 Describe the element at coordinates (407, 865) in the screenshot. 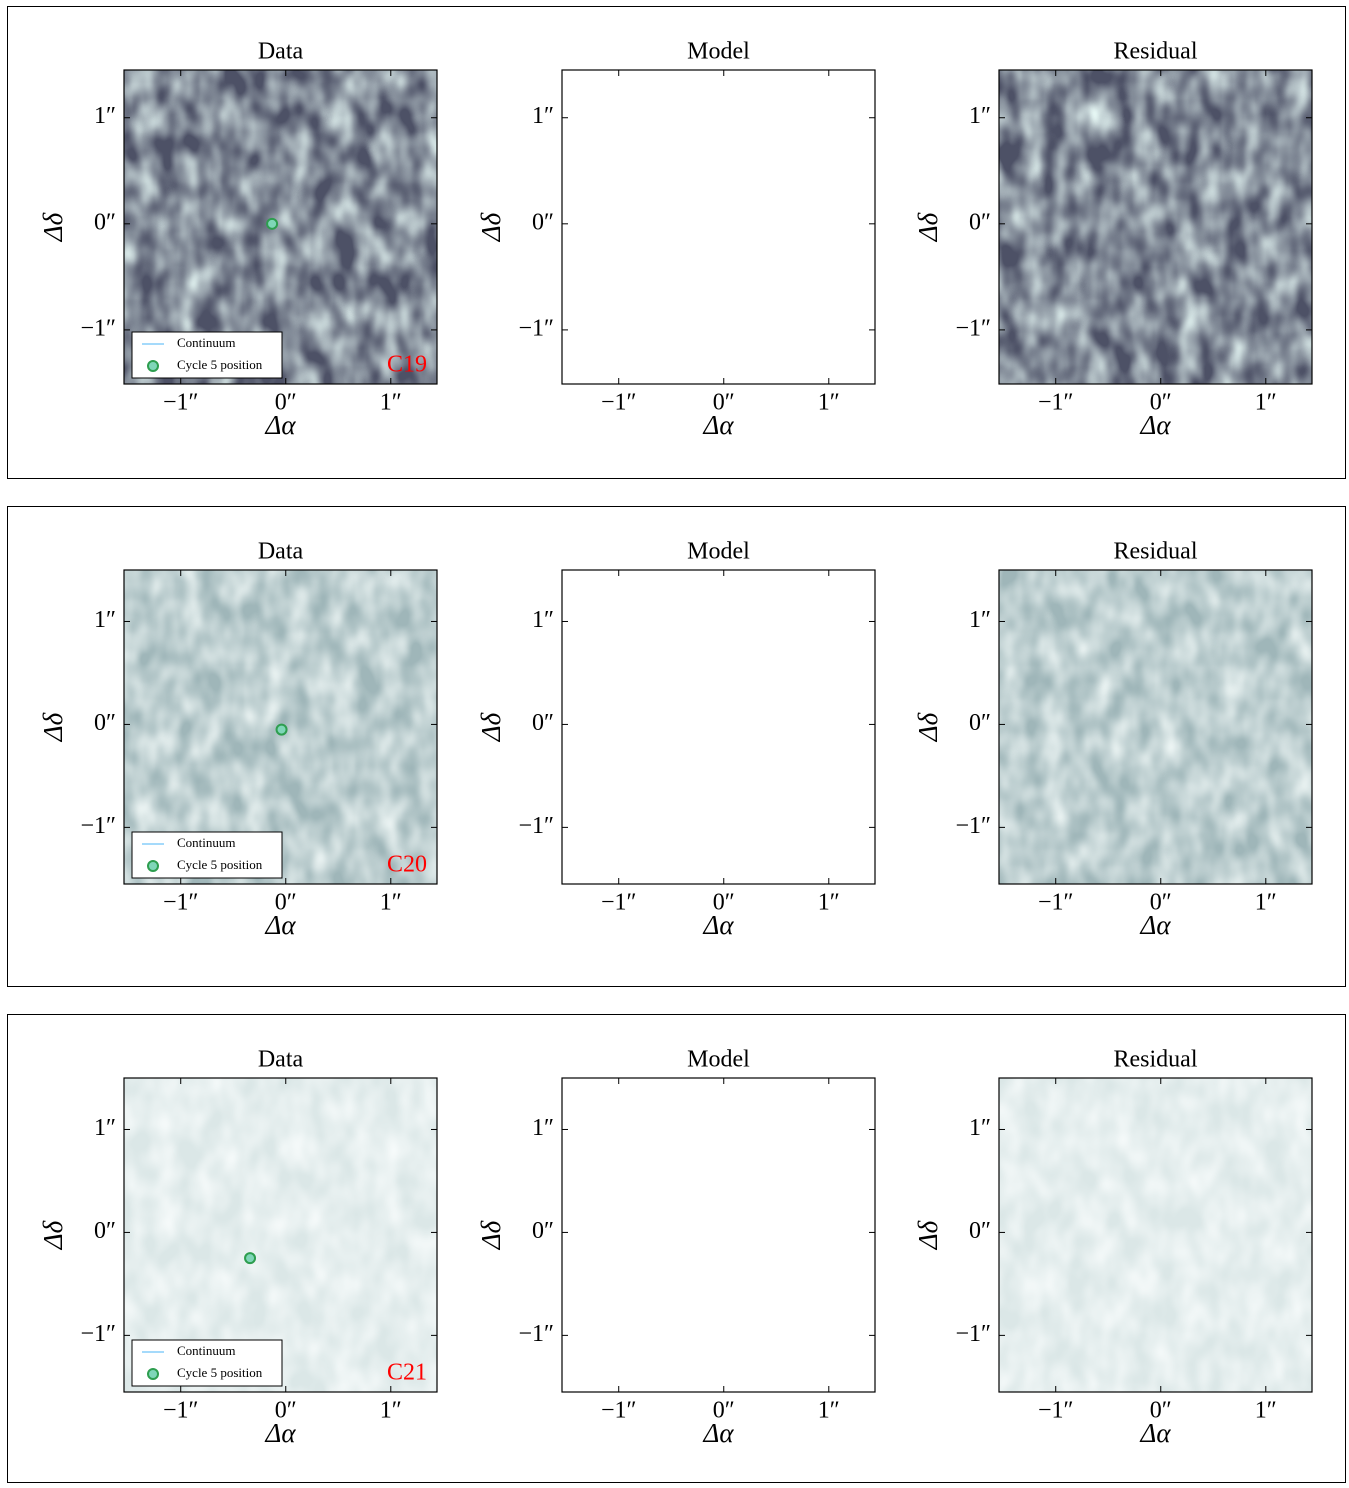

I see `source-label: C20` at that location.